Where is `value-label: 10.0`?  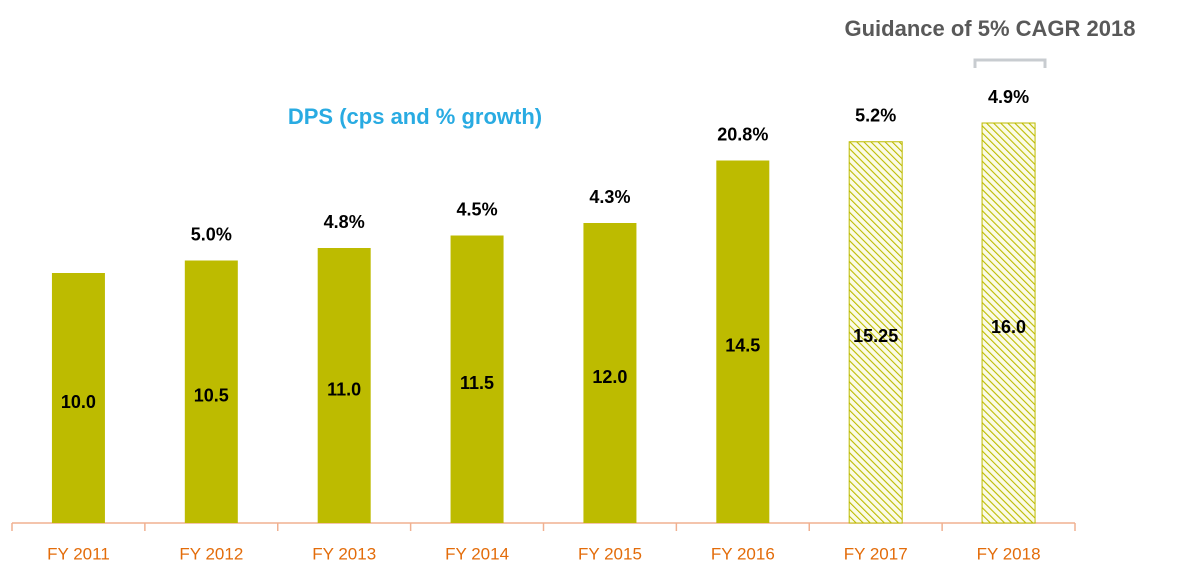
value-label: 10.0 is located at coordinates (78, 402).